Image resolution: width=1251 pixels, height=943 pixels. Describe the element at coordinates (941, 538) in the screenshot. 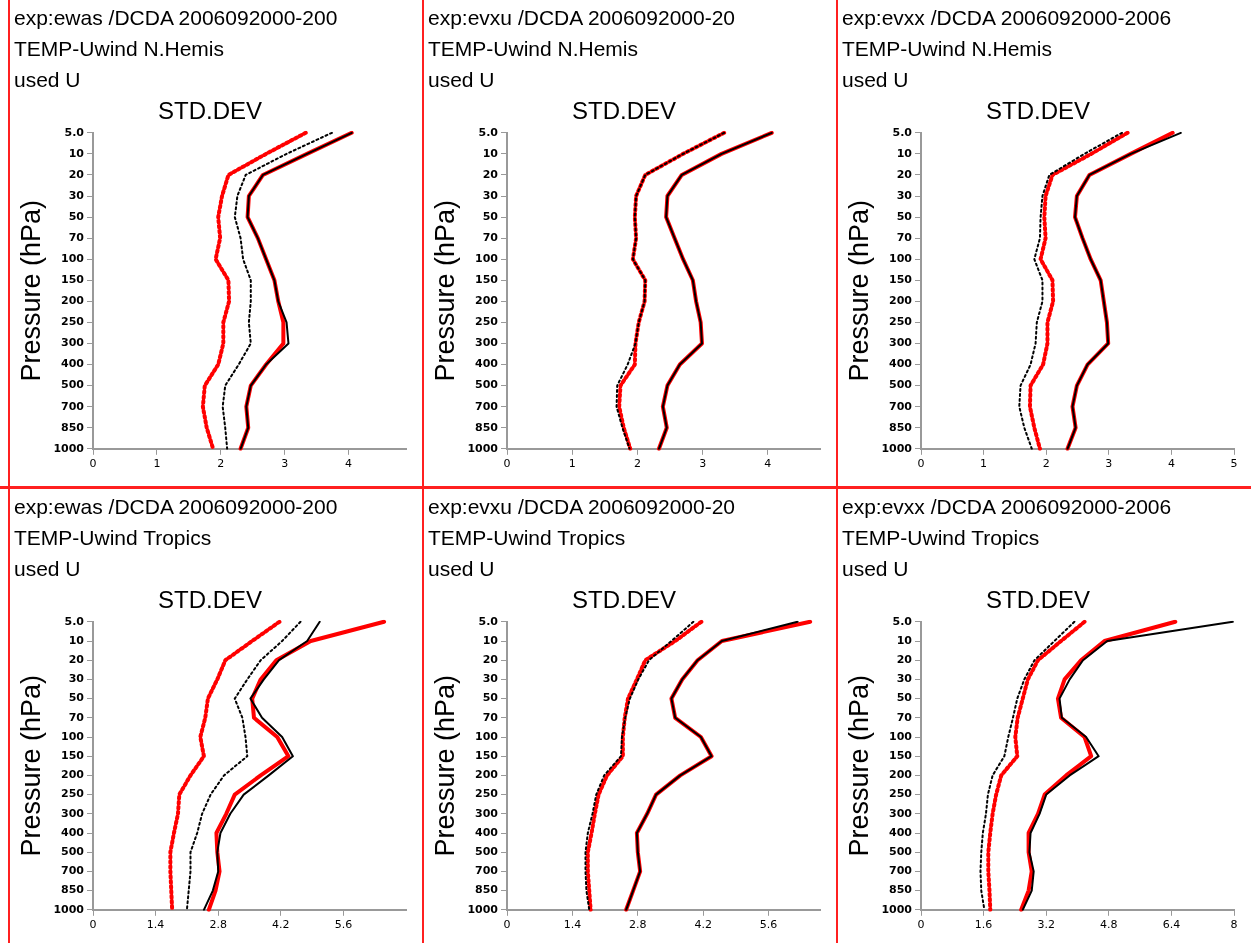

I see `text: TEMP-Uwind Tropics` at that location.